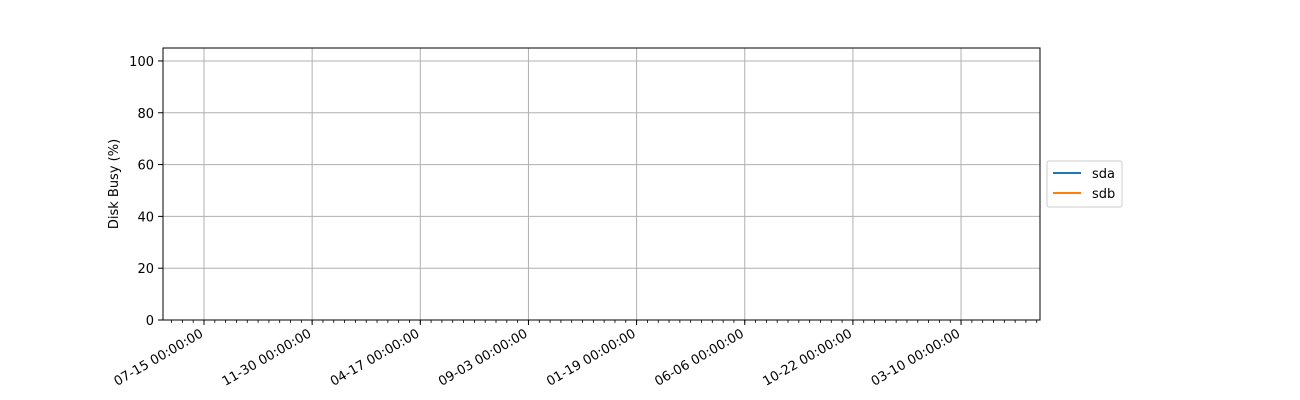 The height and width of the screenshot is (400, 1300). What do you see at coordinates (1103, 174) in the screenshot?
I see `legend-label-sda: sda` at bounding box center [1103, 174].